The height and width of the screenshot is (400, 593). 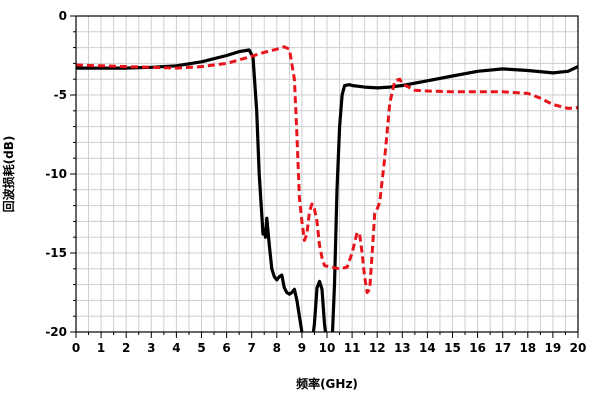 I want to click on x-tick-label: 11, so click(x=352, y=348).